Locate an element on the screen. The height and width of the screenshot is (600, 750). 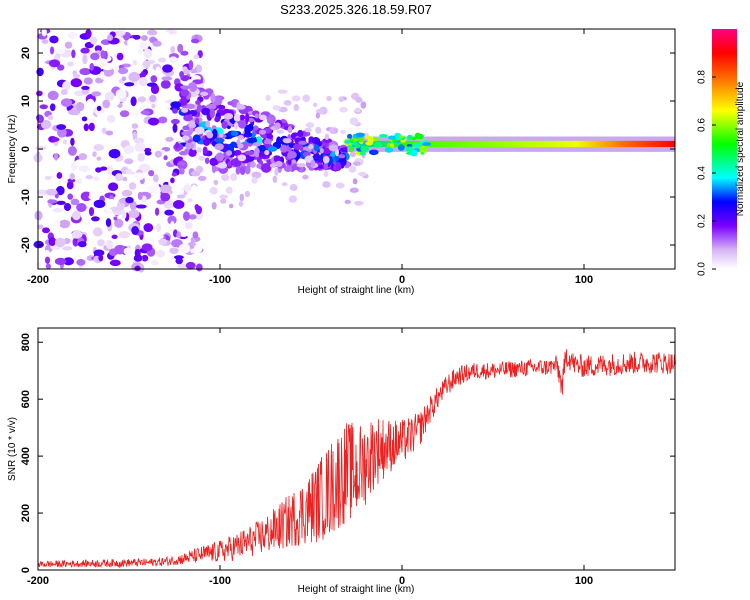
snr-y-axis-label: SNR (10 * v/v) is located at coordinates (12, 449).